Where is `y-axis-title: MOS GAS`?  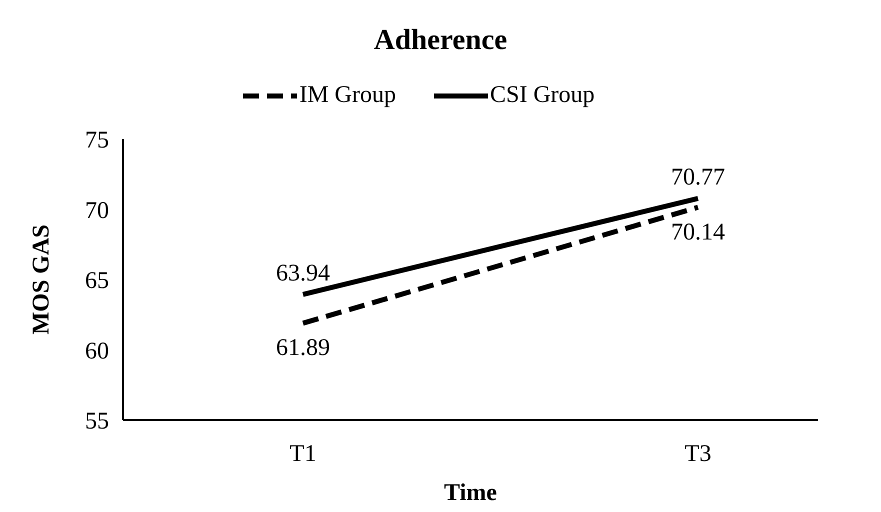 y-axis-title: MOS GAS is located at coordinates (41, 279).